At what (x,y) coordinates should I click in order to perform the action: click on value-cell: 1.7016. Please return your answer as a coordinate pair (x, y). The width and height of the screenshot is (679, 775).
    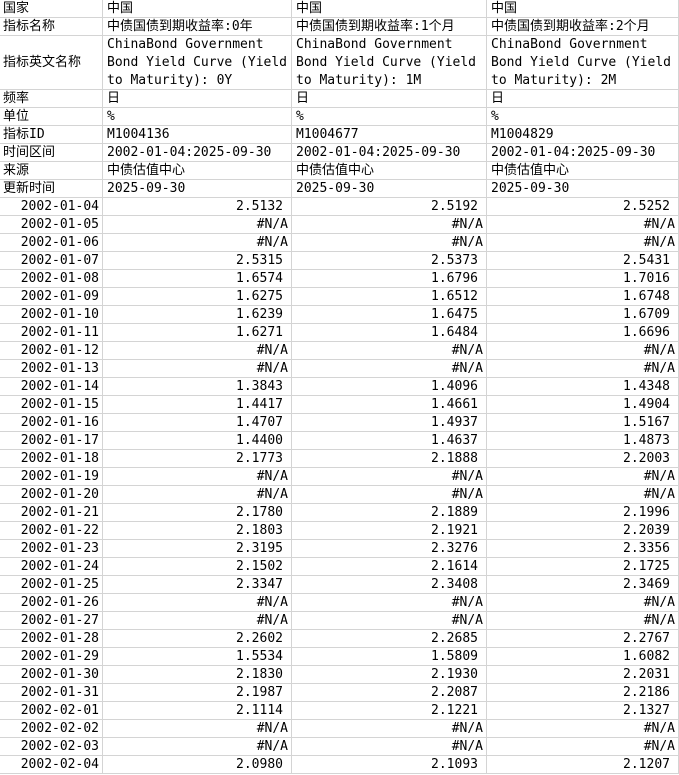
    Looking at the image, I should click on (583, 279).